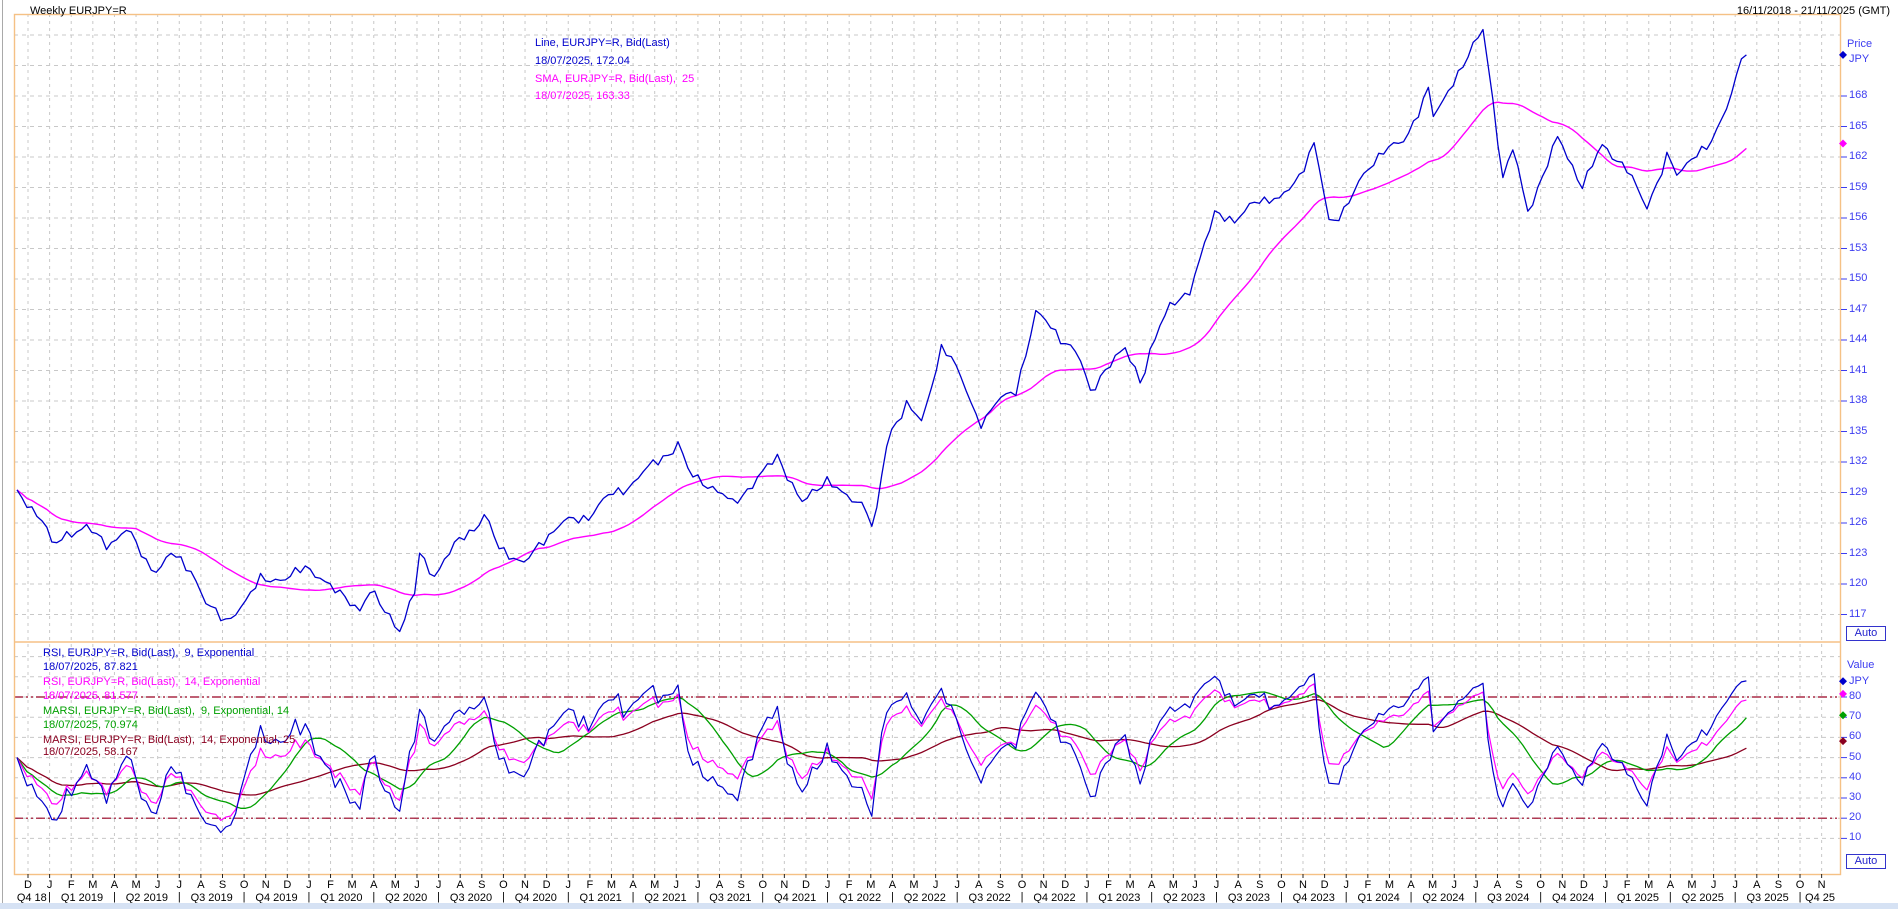  I want to click on quarter-label: Q4 25, so click(1820, 898).